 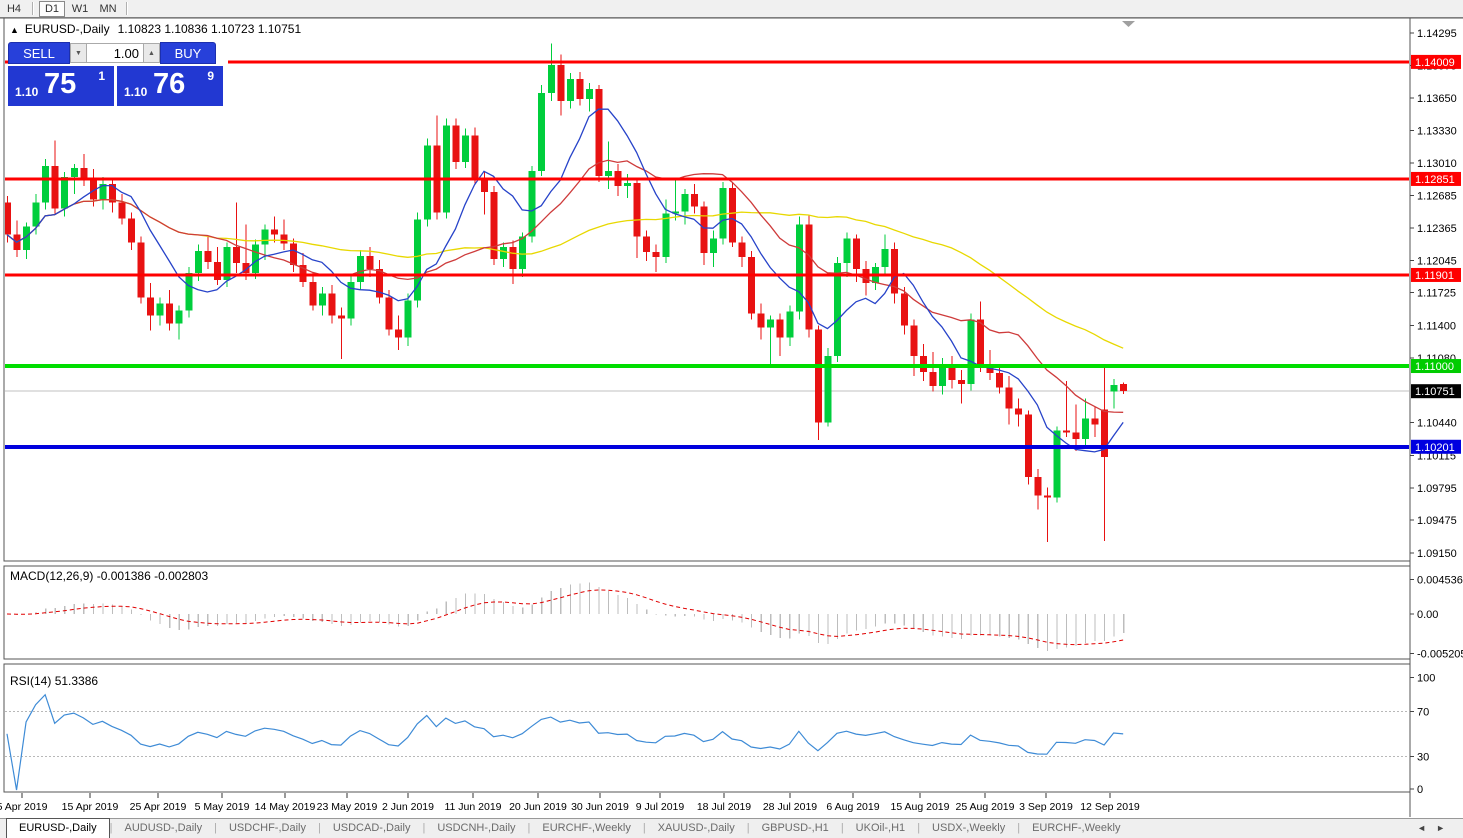 I want to click on tab-scroll-right-icon: ►, so click(x=1445, y=828).